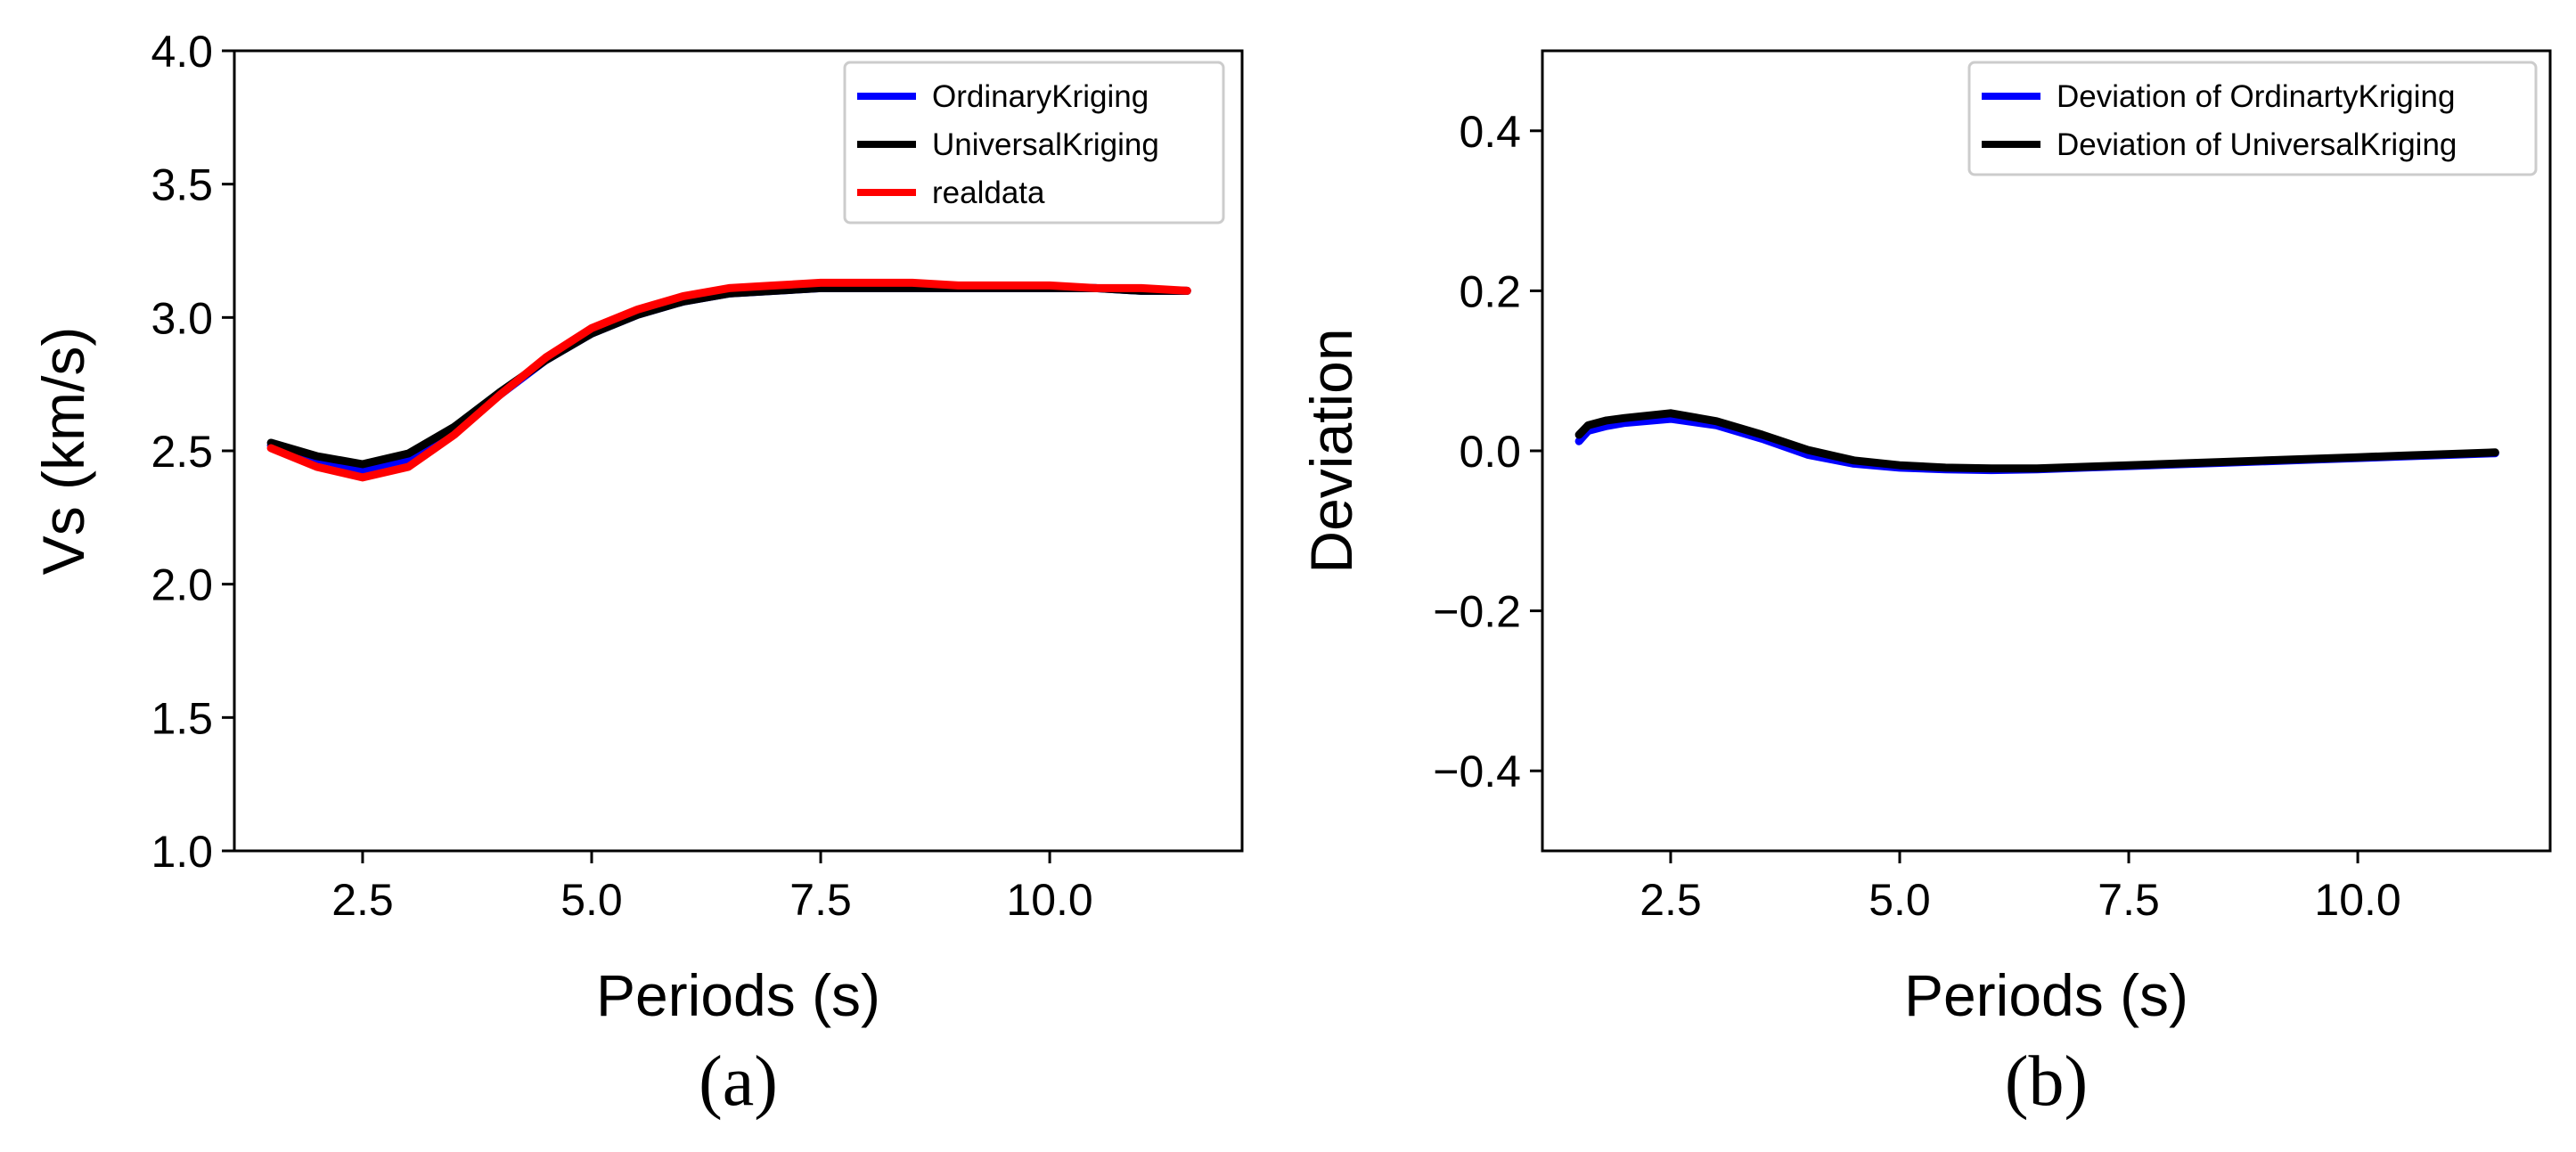 This screenshot has width=2576, height=1152. I want to click on legend-label: OrdinaryKriging, so click(1040, 96).